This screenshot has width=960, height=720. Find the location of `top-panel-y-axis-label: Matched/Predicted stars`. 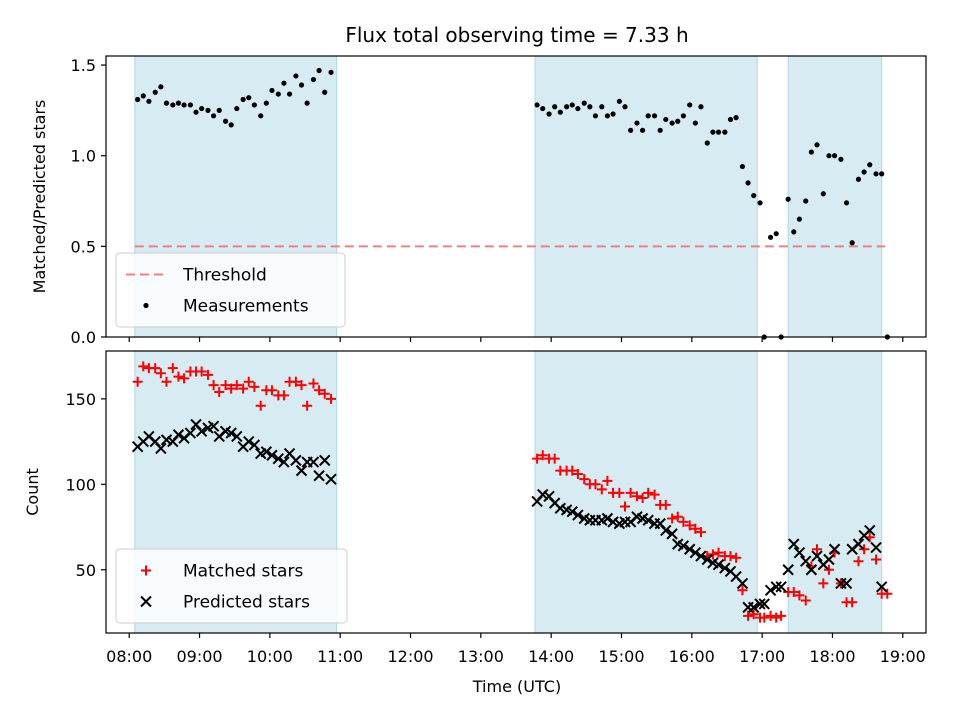

top-panel-y-axis-label: Matched/Predicted stars is located at coordinates (39, 197).